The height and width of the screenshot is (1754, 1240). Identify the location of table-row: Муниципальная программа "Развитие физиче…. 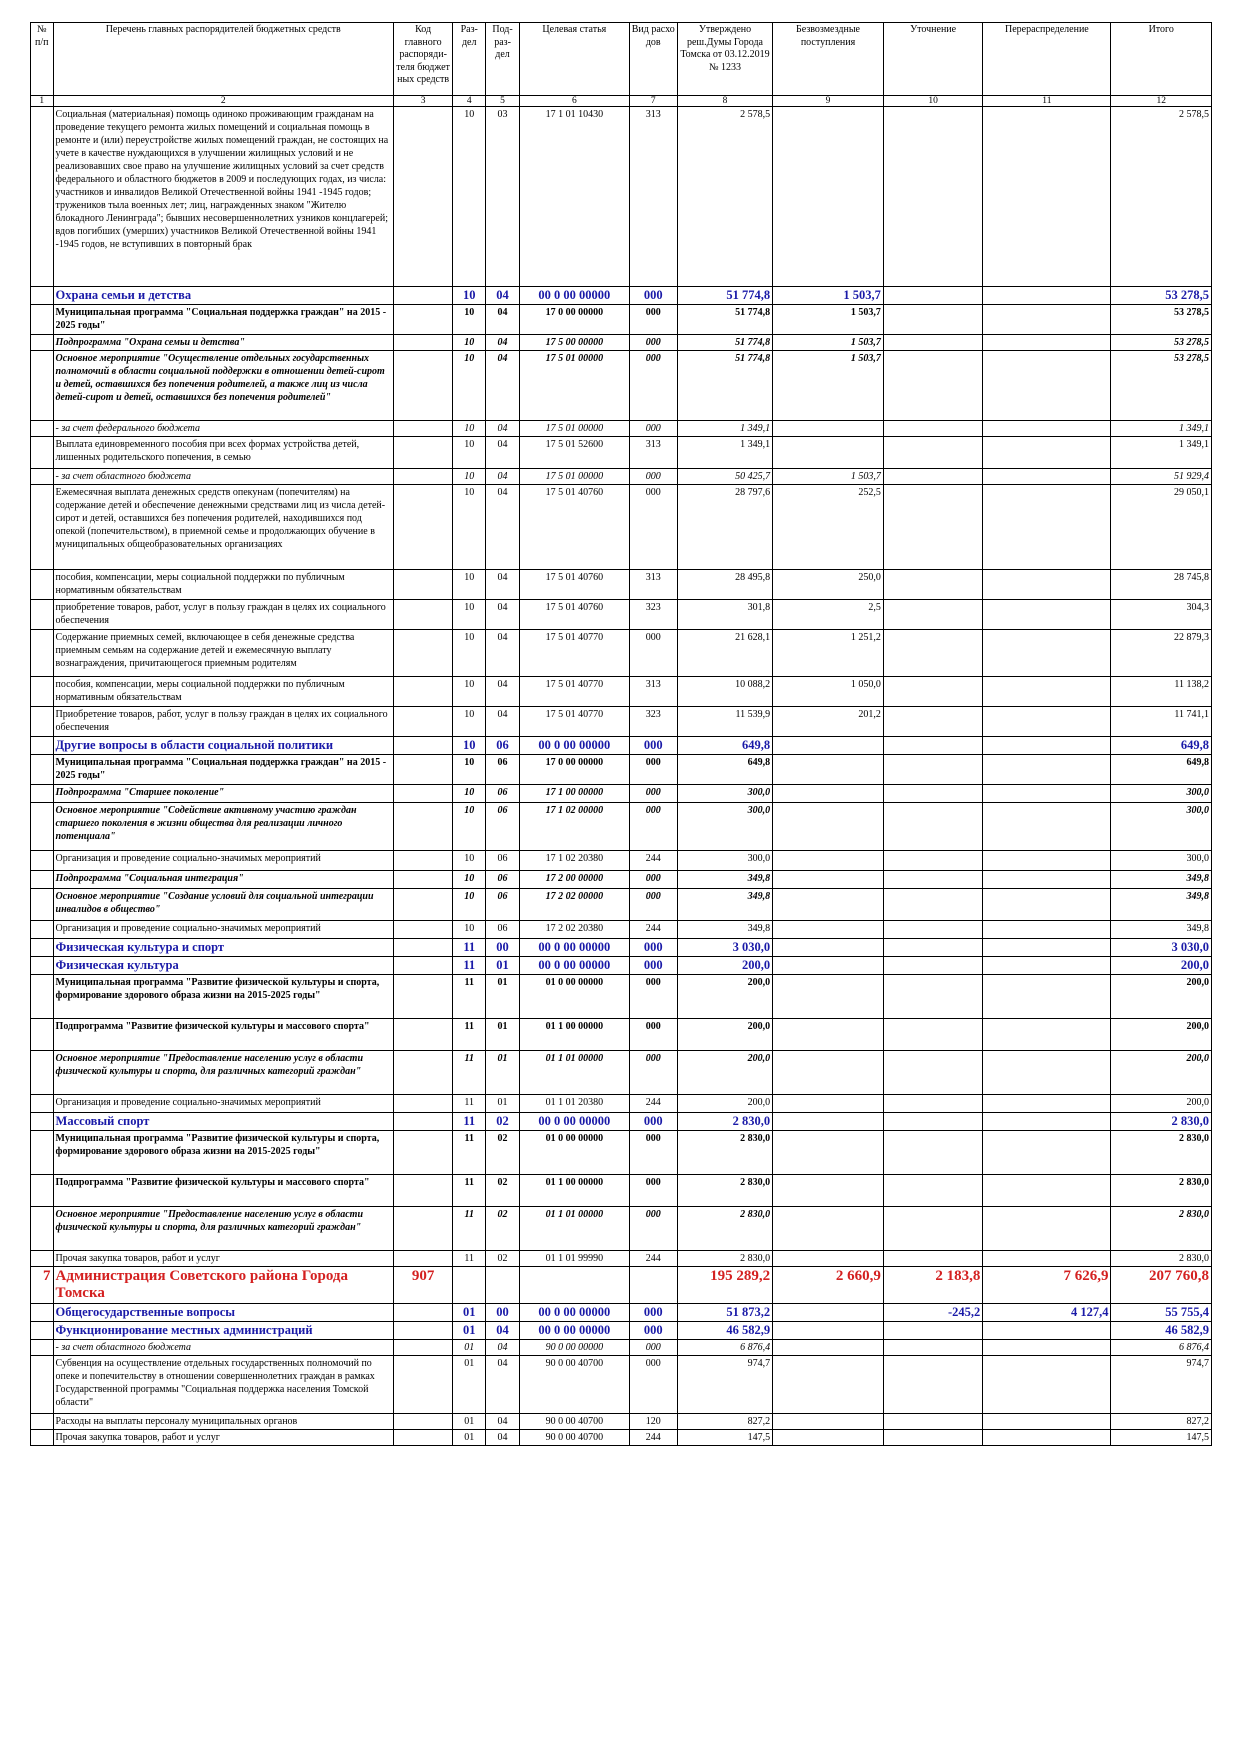
(621, 1152).